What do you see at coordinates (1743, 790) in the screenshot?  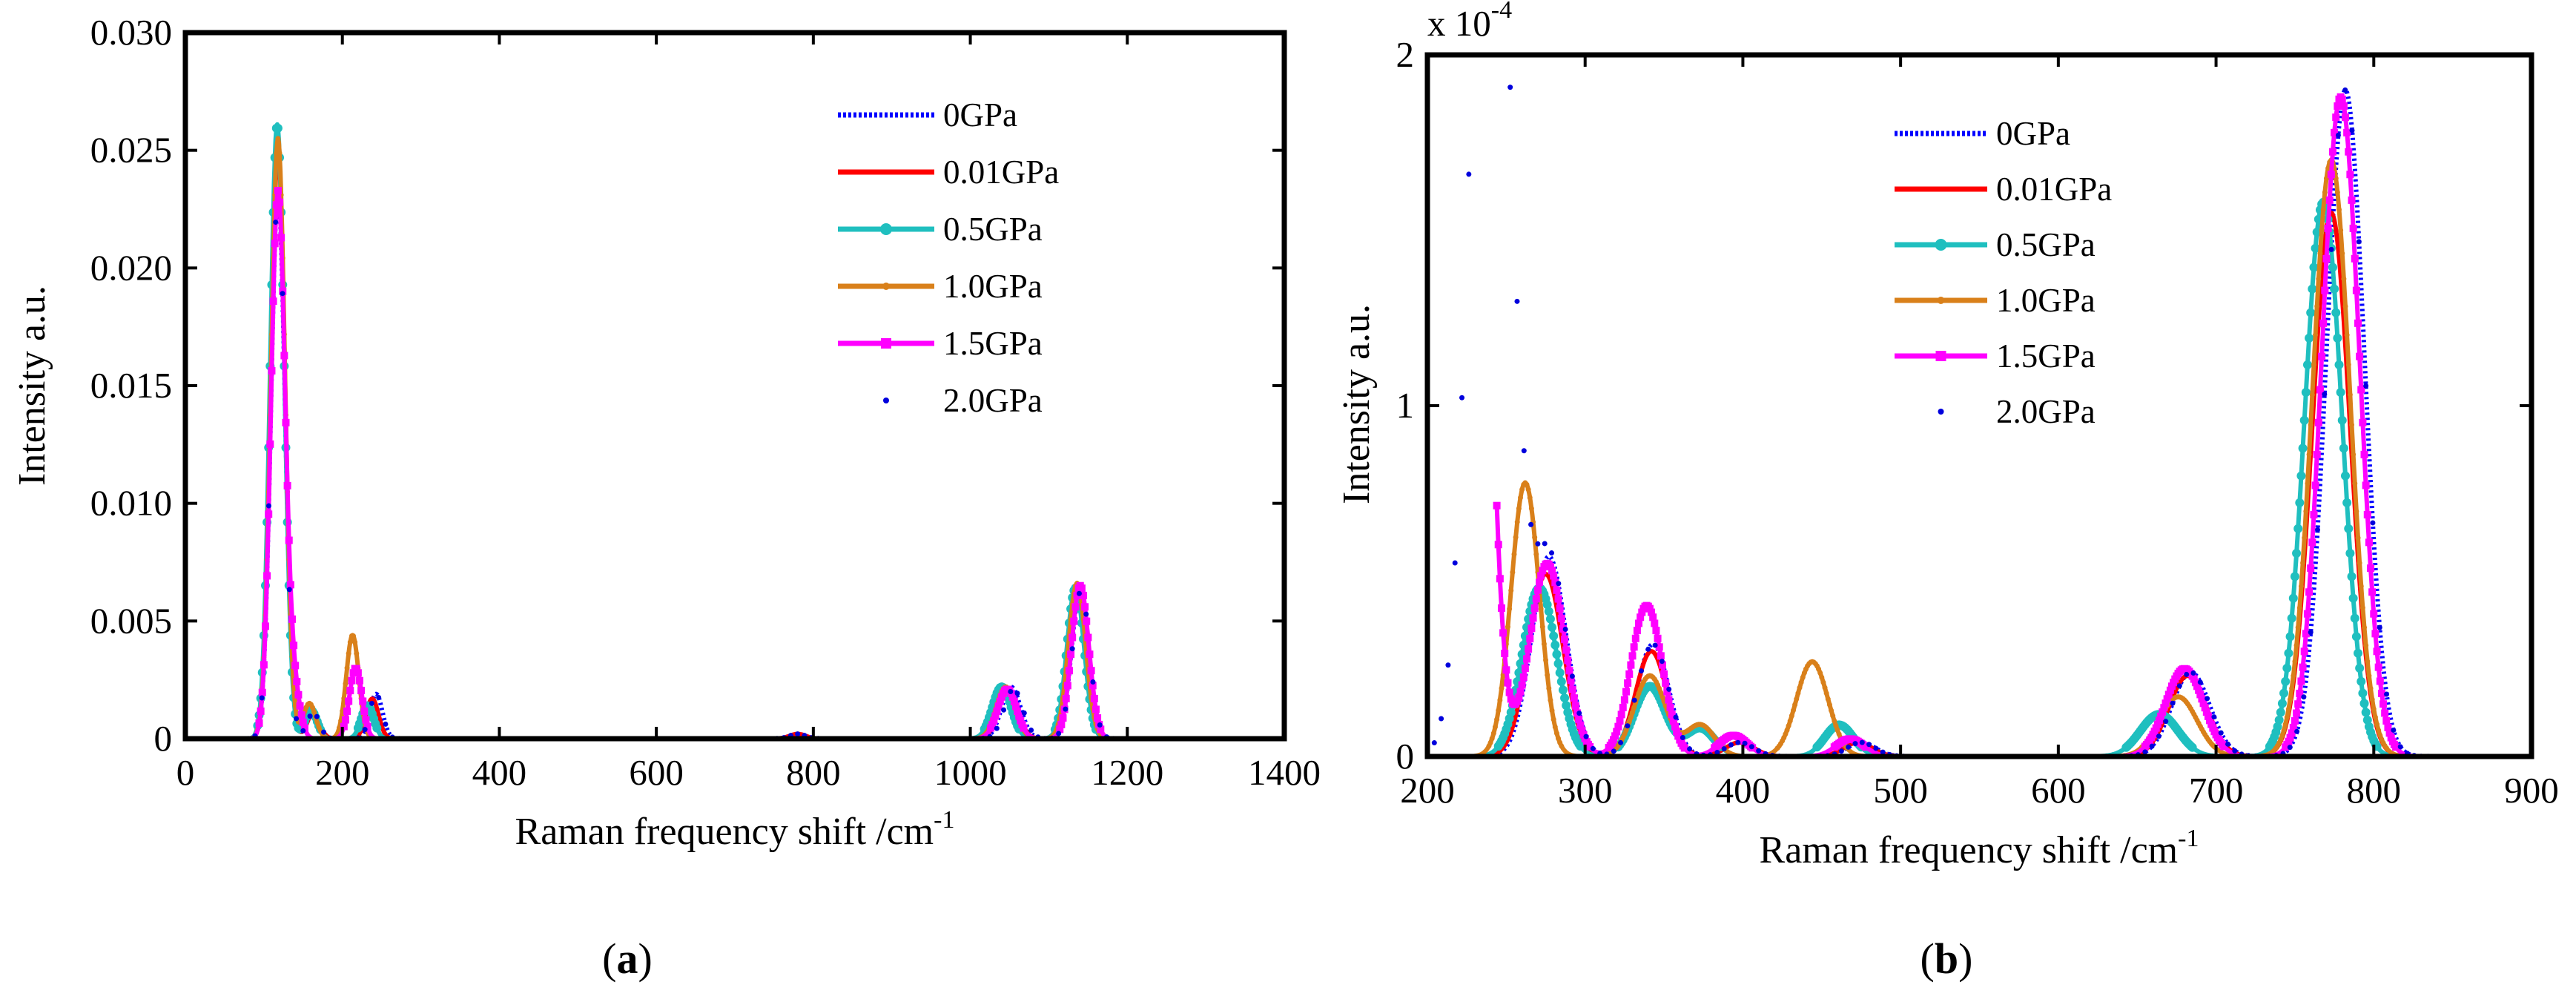 I see `x-tick-label: 400` at bounding box center [1743, 790].